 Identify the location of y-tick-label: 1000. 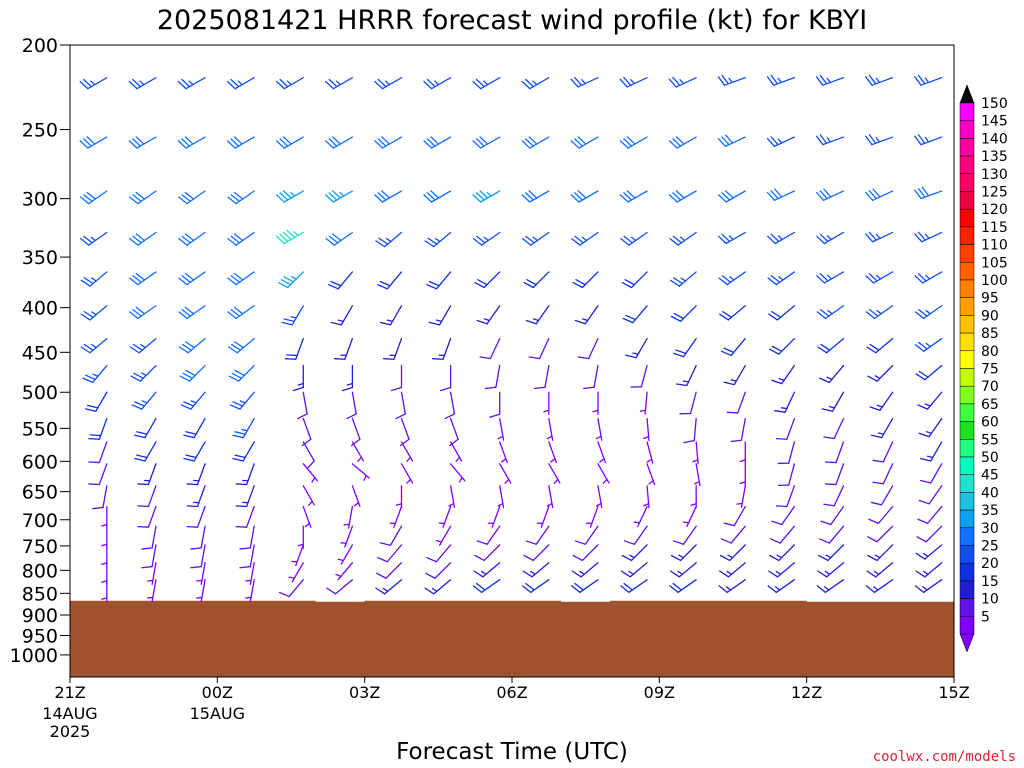
(34, 656).